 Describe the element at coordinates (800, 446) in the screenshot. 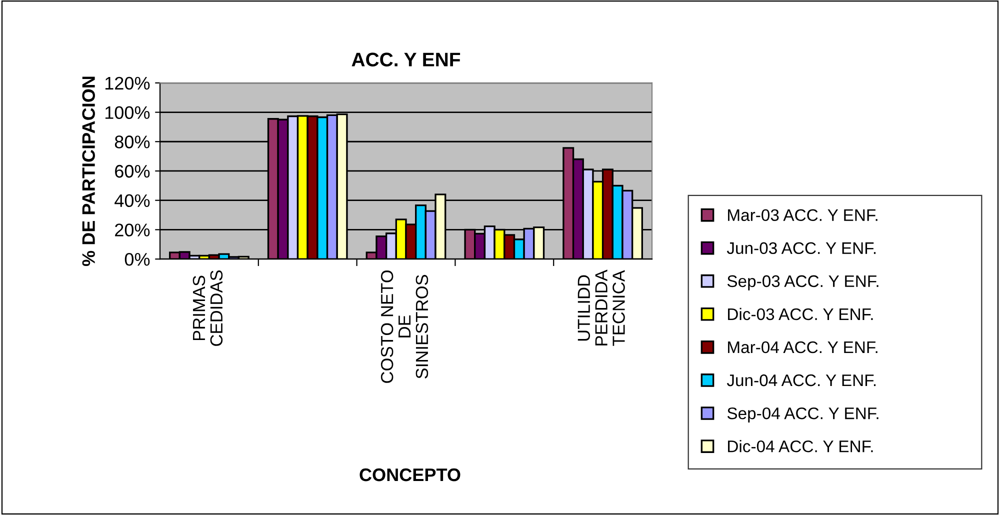

I see `legend-label: Dic-04 ACC. Y ENF.` at that location.